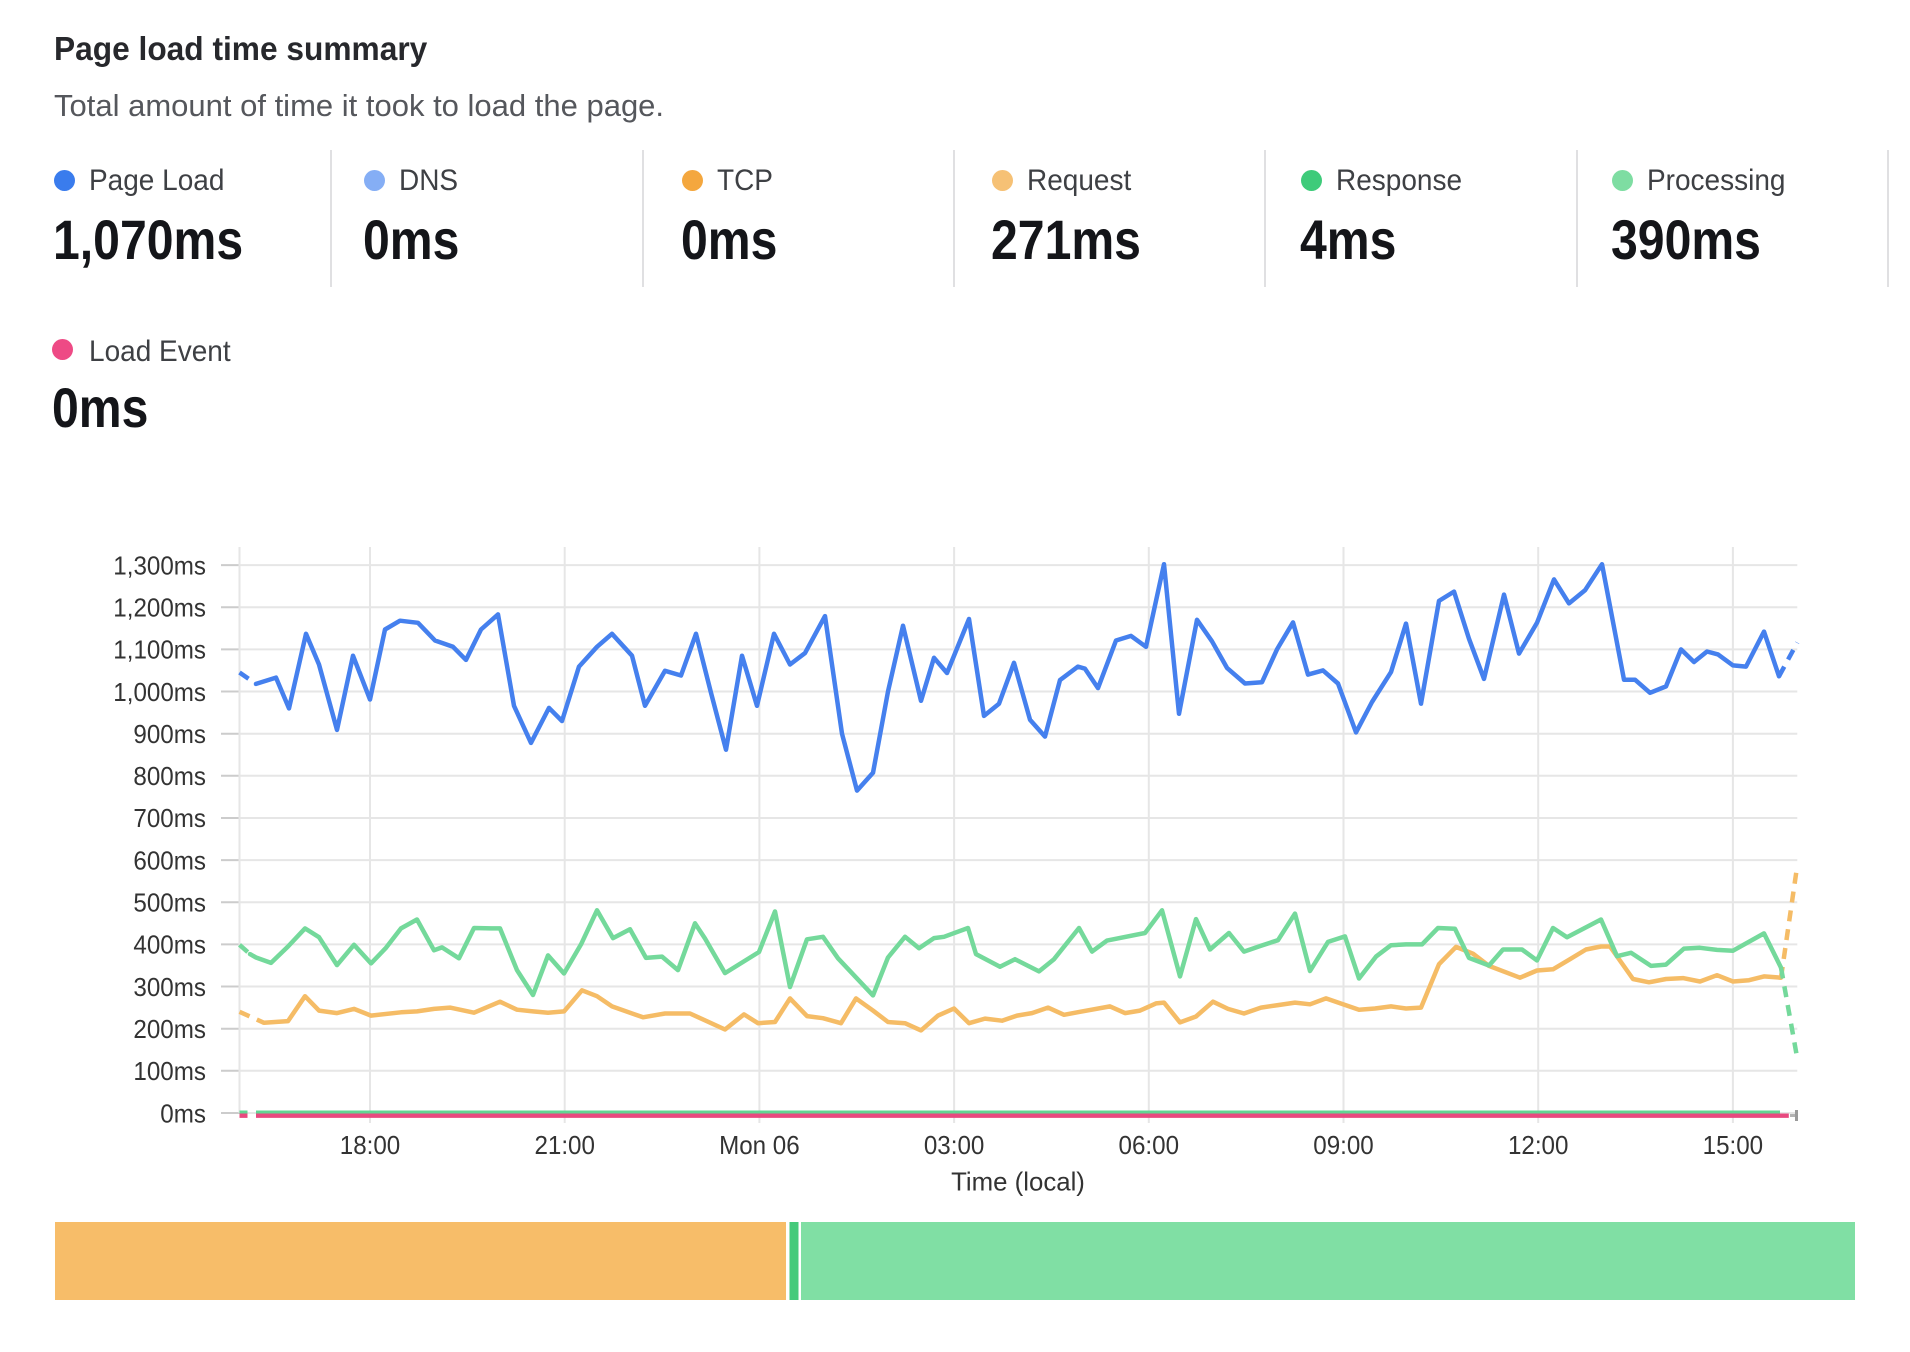 The width and height of the screenshot is (1910, 1352). Describe the element at coordinates (169, 1029) in the screenshot. I see `svg-text: 200ms` at that location.